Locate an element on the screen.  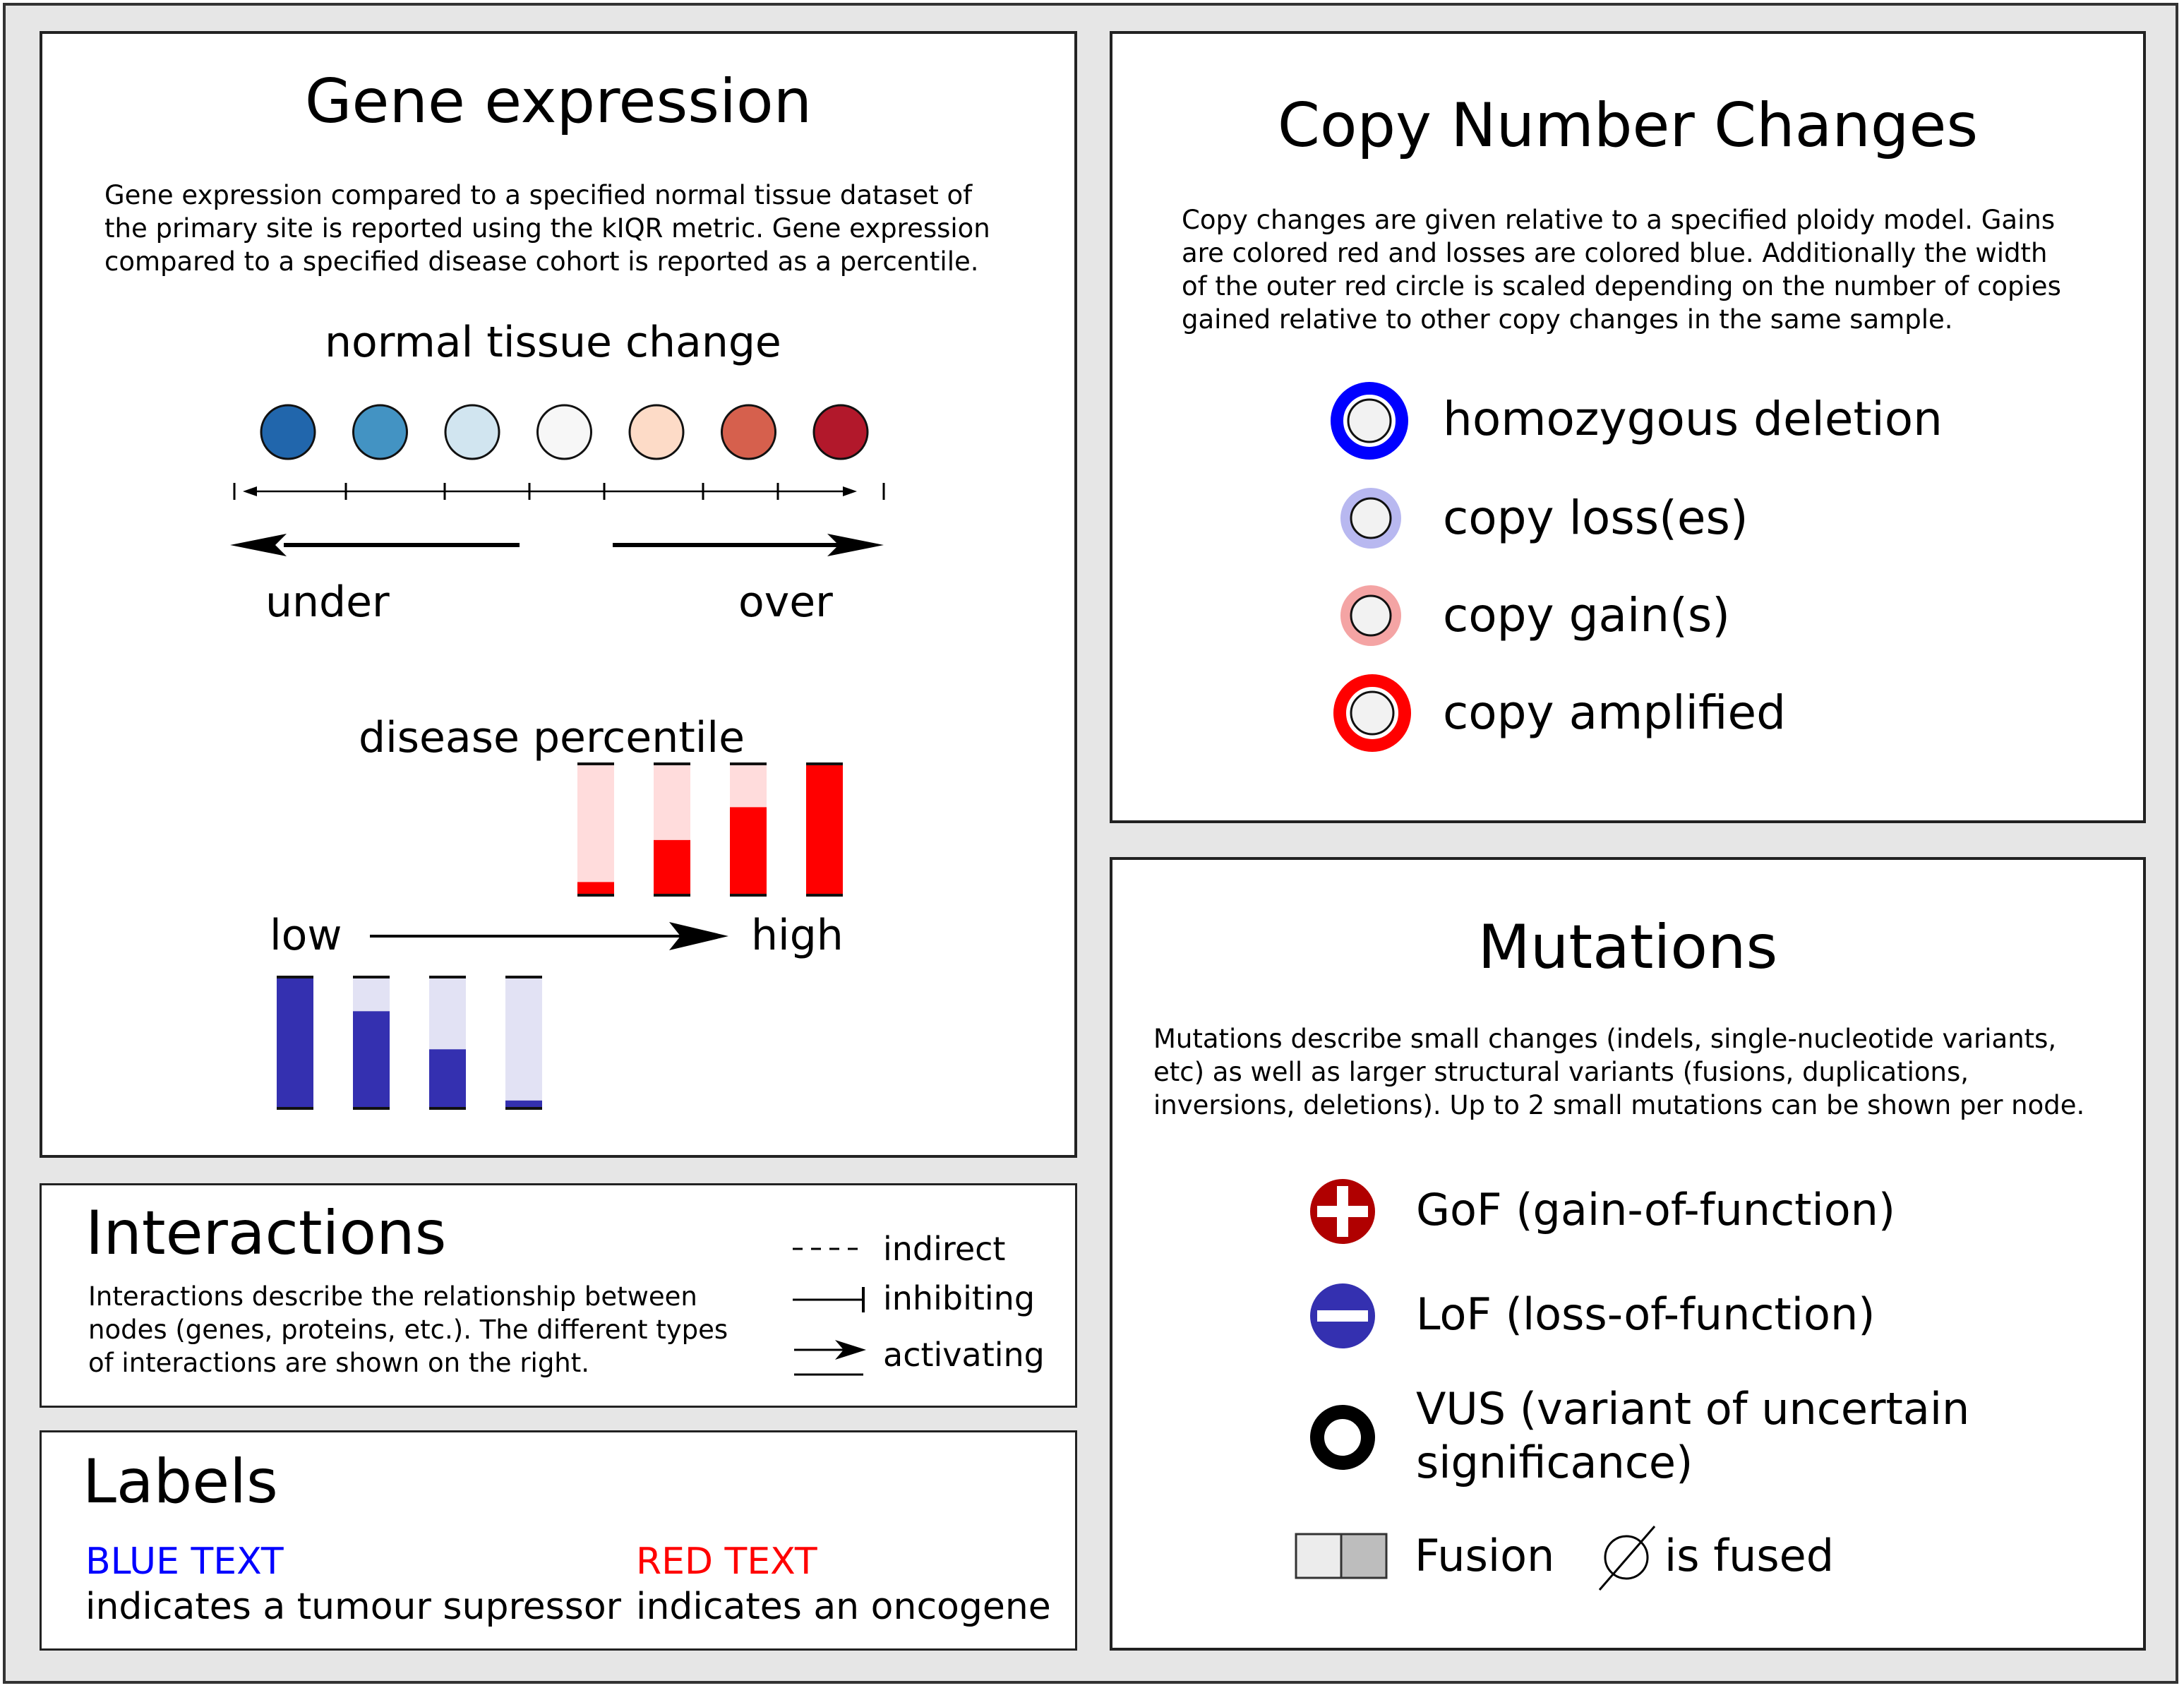
blue-text-meaning: indicates a tumour supressor is located at coordinates (354, 1607).